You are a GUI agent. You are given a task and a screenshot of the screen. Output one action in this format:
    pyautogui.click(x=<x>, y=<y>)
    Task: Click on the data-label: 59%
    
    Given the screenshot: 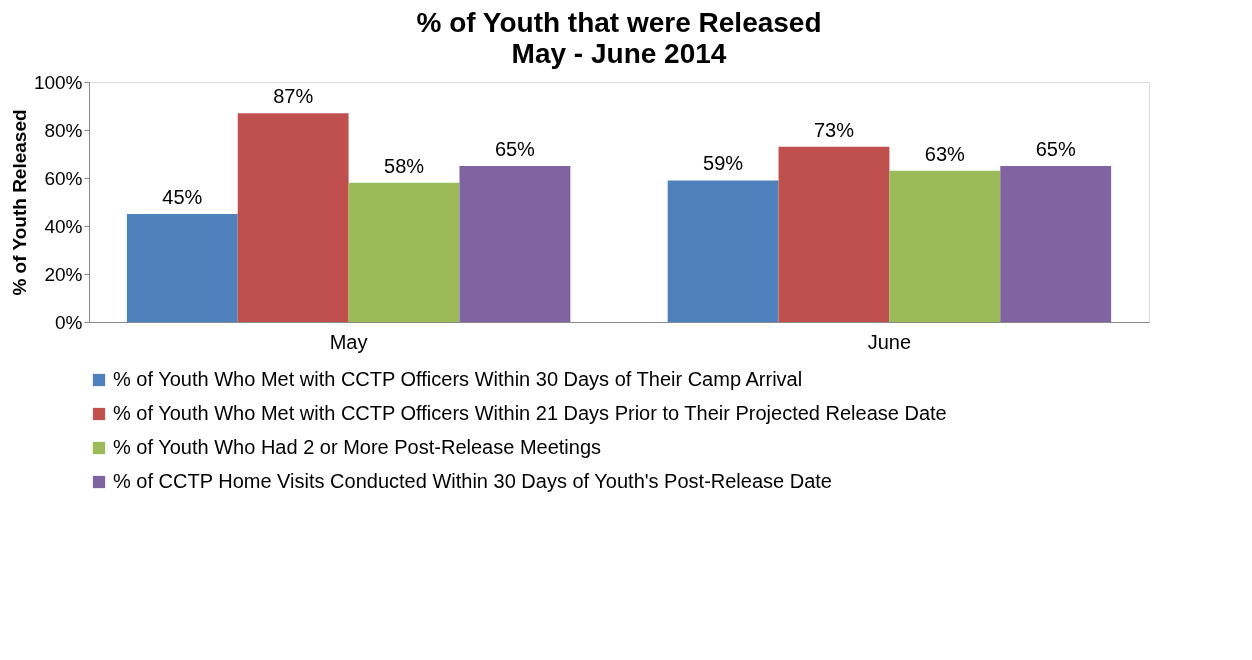 What is the action you would take?
    pyautogui.click(x=723, y=163)
    